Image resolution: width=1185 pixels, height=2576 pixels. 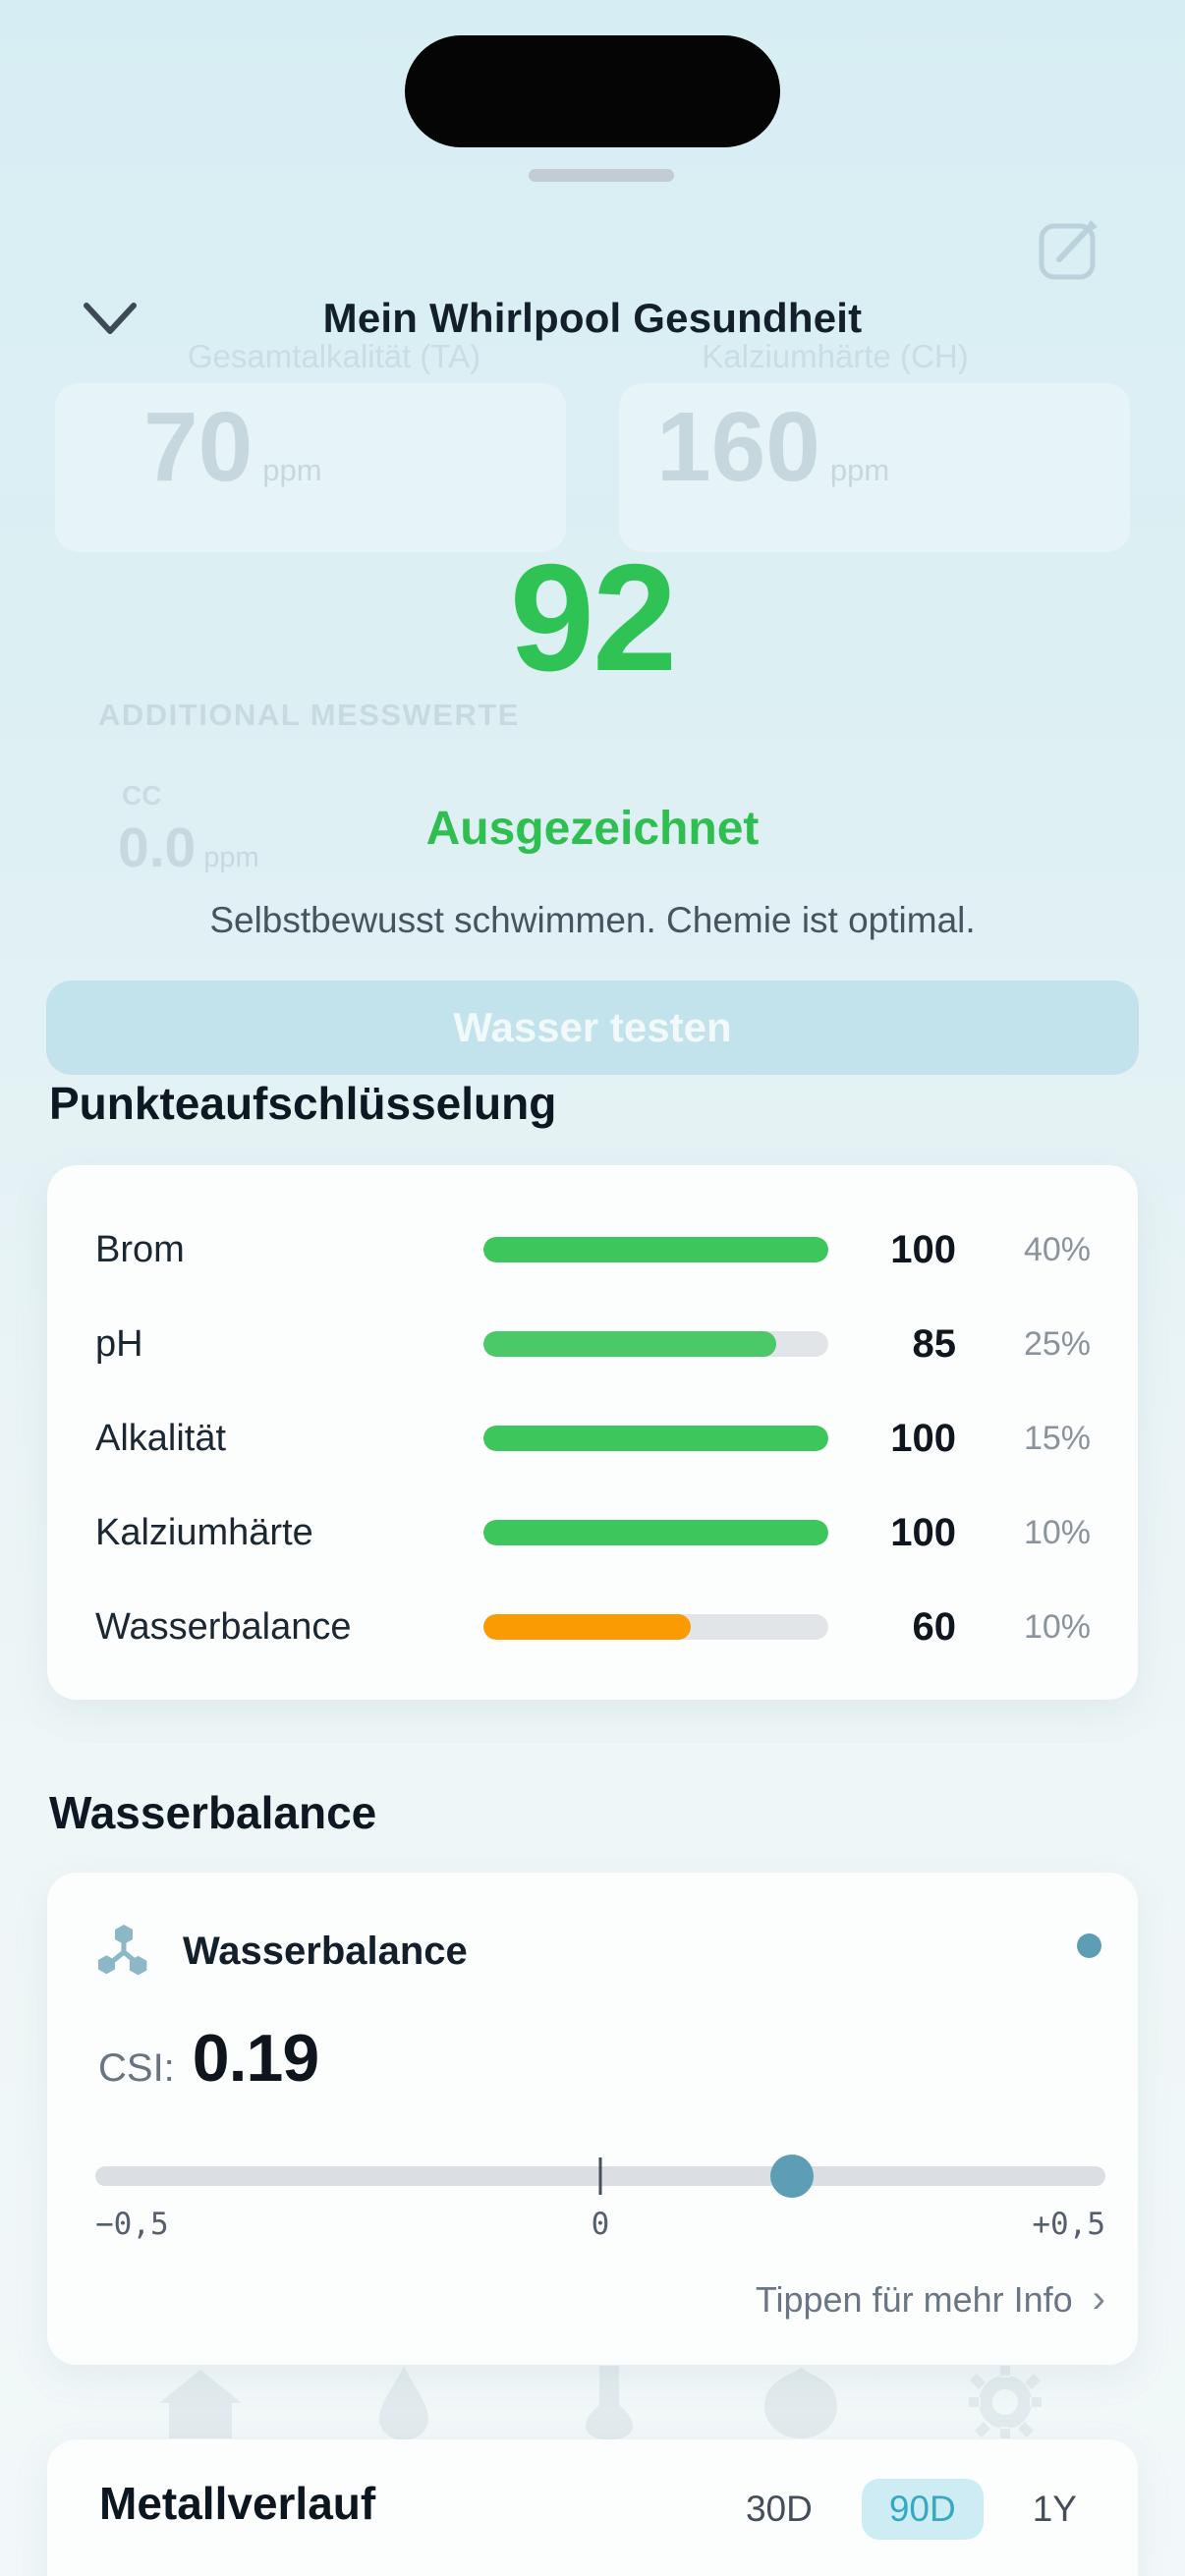 What do you see at coordinates (592, 829) in the screenshot?
I see `health-score-status: Ausgezeichnet` at bounding box center [592, 829].